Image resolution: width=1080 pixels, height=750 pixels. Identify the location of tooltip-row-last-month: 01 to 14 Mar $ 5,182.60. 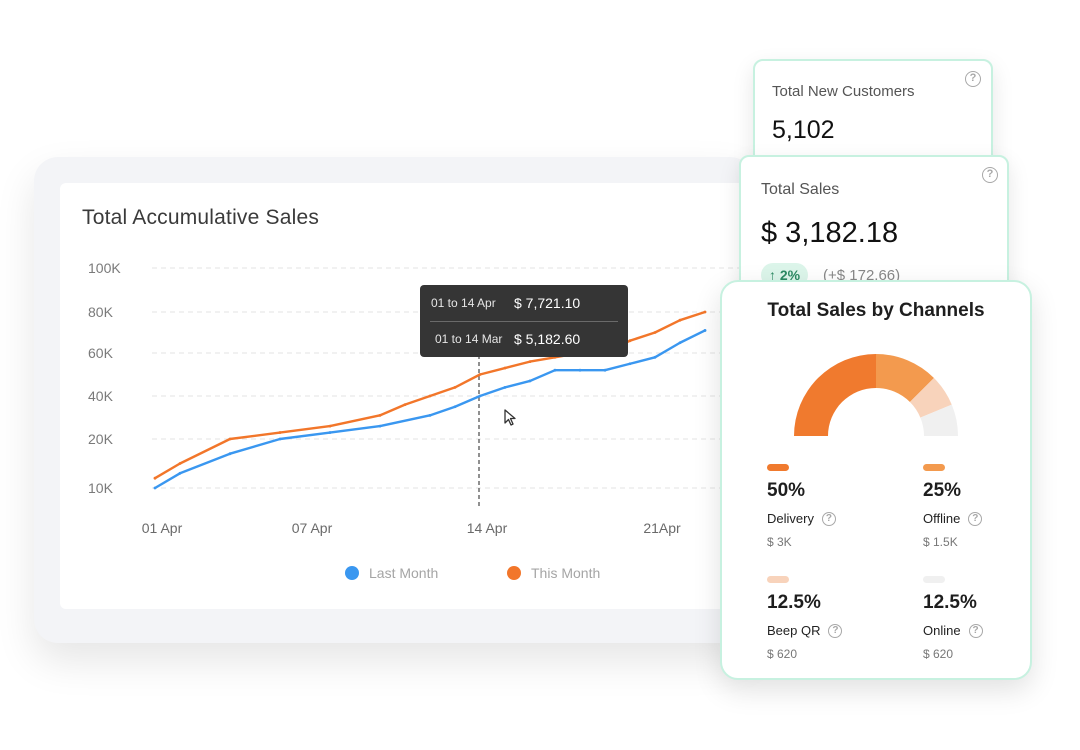
(524, 339).